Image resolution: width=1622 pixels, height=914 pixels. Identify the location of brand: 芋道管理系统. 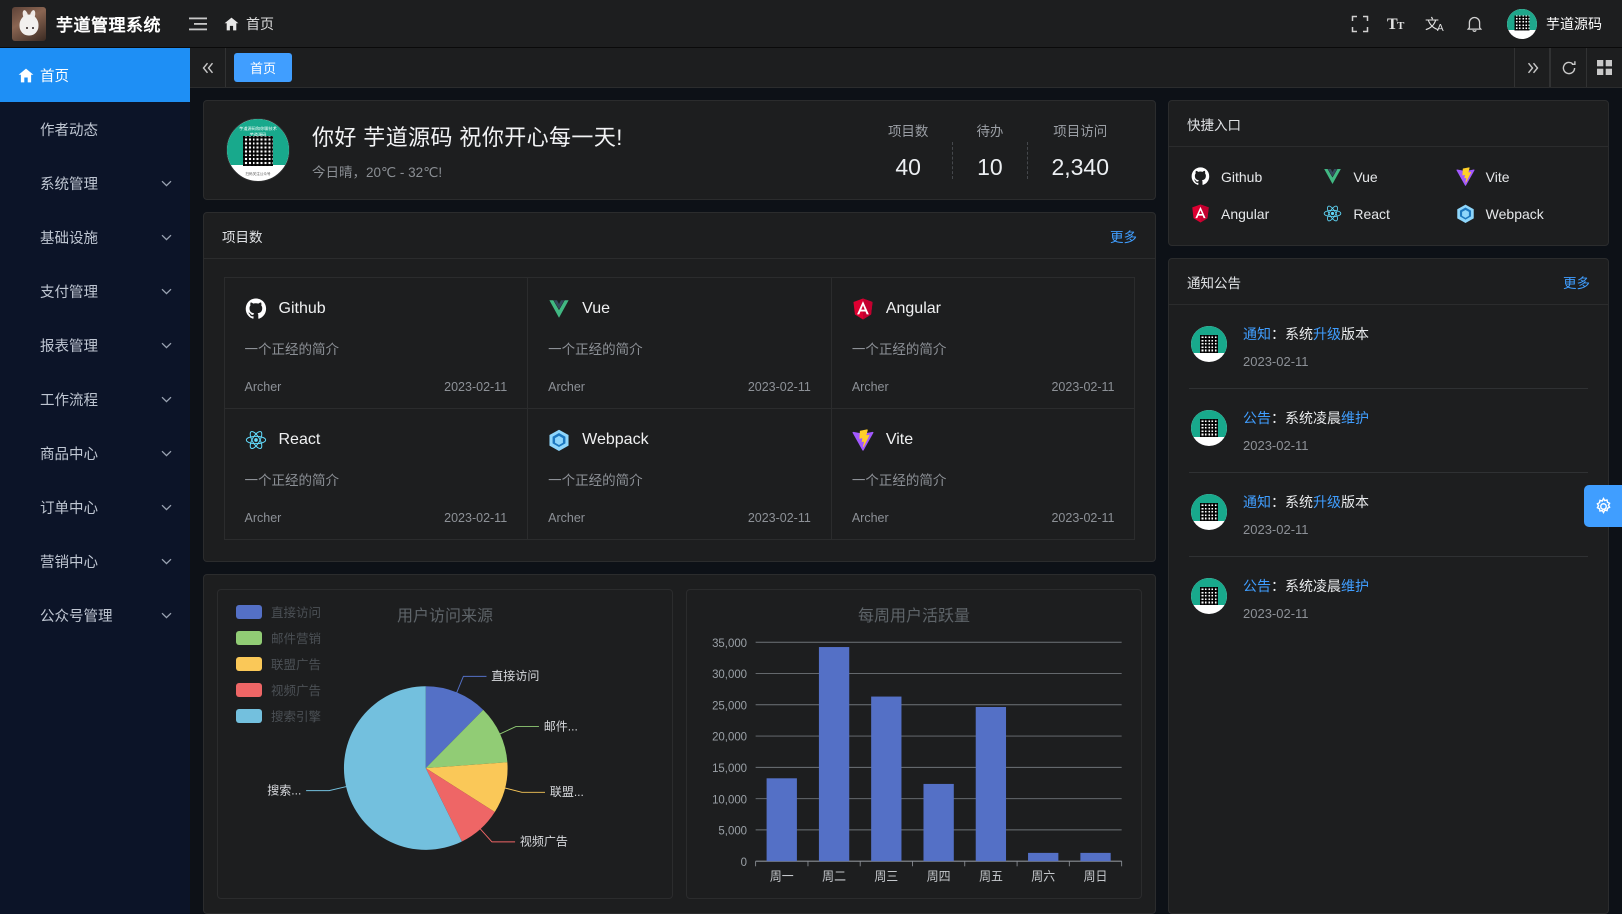
(88, 23).